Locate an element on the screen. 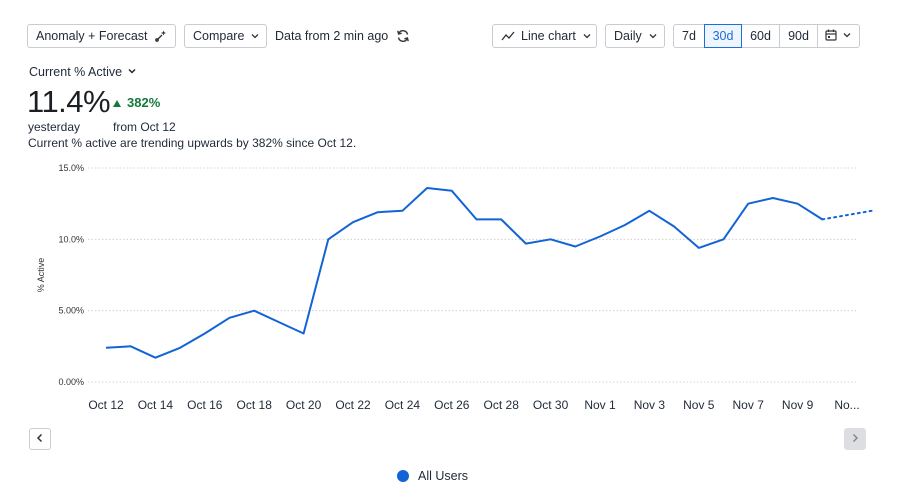 This screenshot has height=495, width=906. line-chart-icon is located at coordinates (508, 36).